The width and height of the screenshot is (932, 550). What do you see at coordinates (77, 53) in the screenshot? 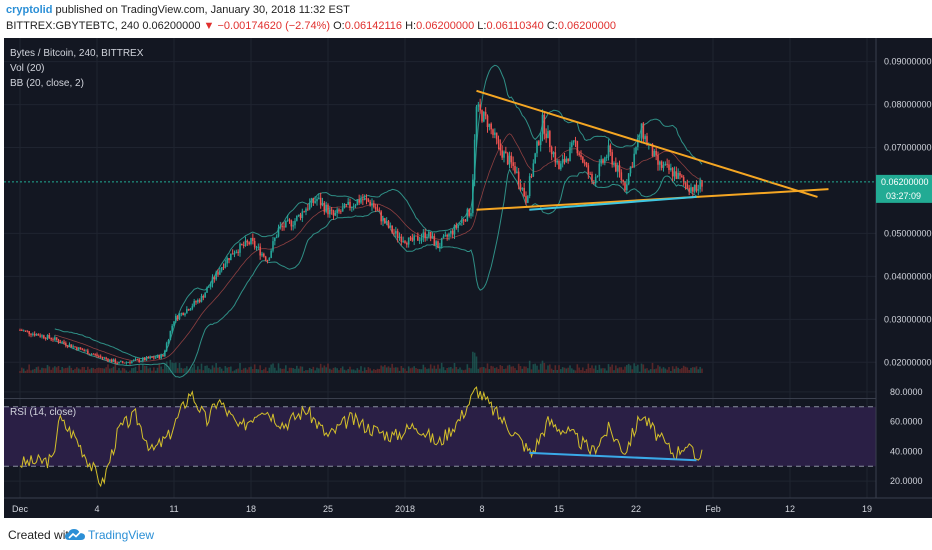
I see `legend-pair: Bytes / Bitcoin, 240, BITTREX` at bounding box center [77, 53].